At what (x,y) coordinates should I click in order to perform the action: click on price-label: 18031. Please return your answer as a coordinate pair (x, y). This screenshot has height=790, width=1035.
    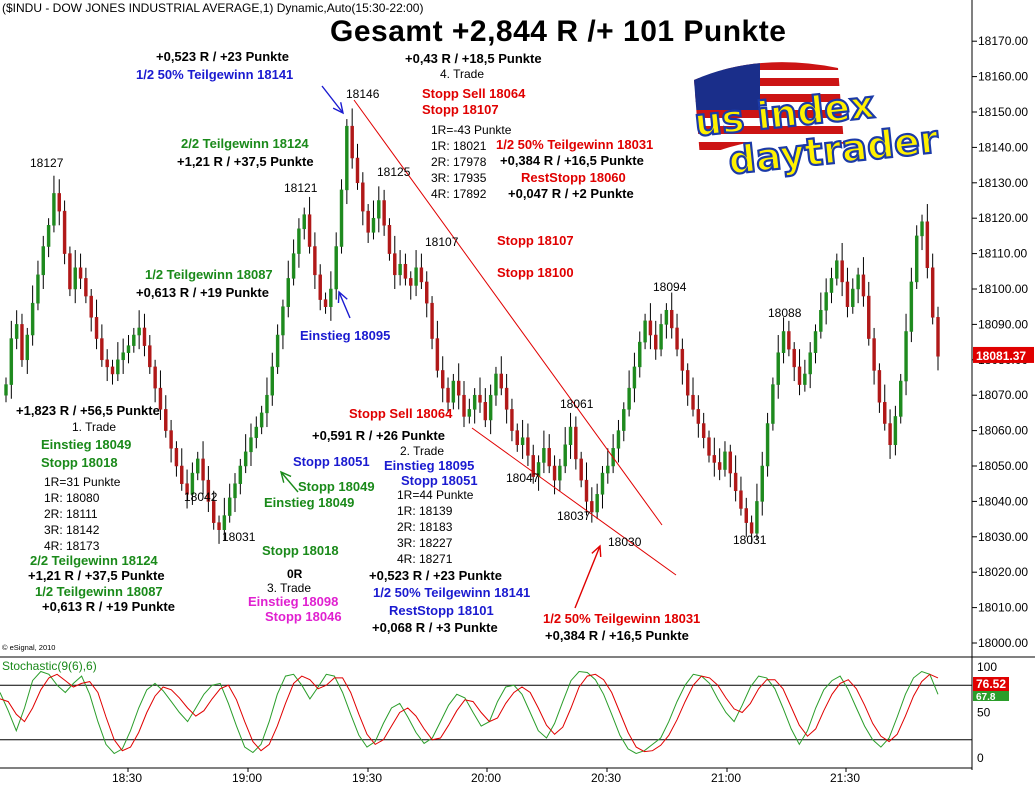
    Looking at the image, I should click on (239, 537).